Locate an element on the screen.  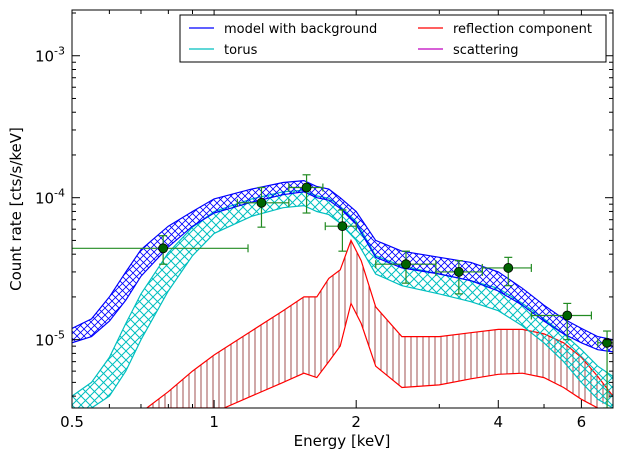
y-tick-label: 10⁻³ is located at coordinates (50, 55).